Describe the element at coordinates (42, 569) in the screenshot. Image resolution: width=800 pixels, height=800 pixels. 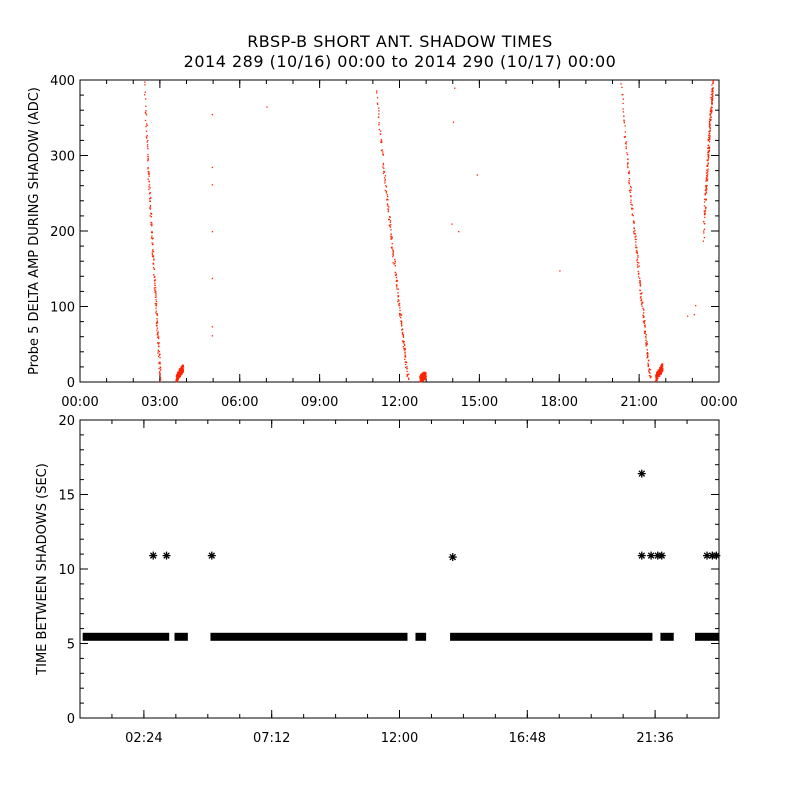
I see `y-axis-label: TIME BETWEEN SHADOWS (SEC)` at that location.